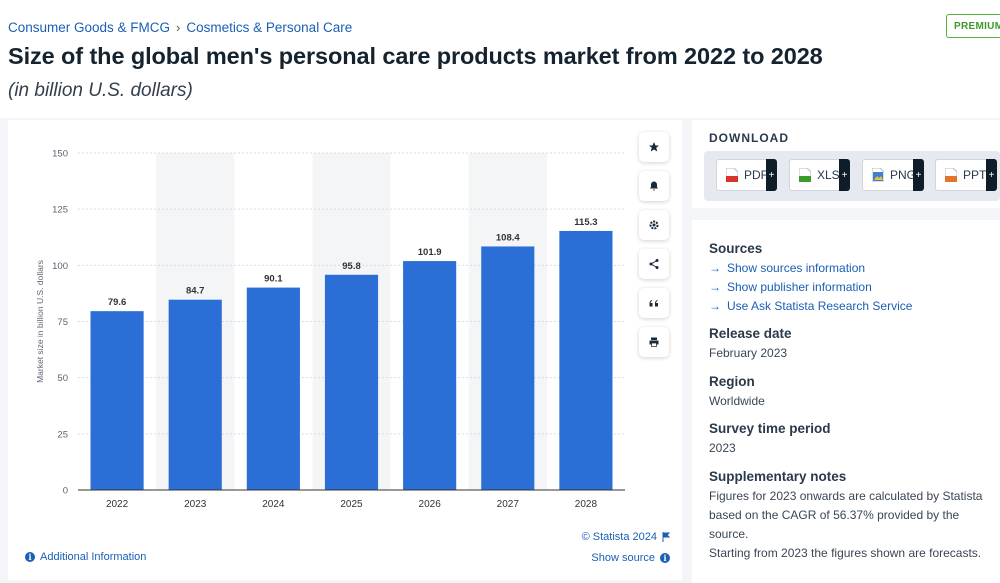  Describe the element at coordinates (732, 381) in the screenshot. I see `region-heading: Region` at that location.